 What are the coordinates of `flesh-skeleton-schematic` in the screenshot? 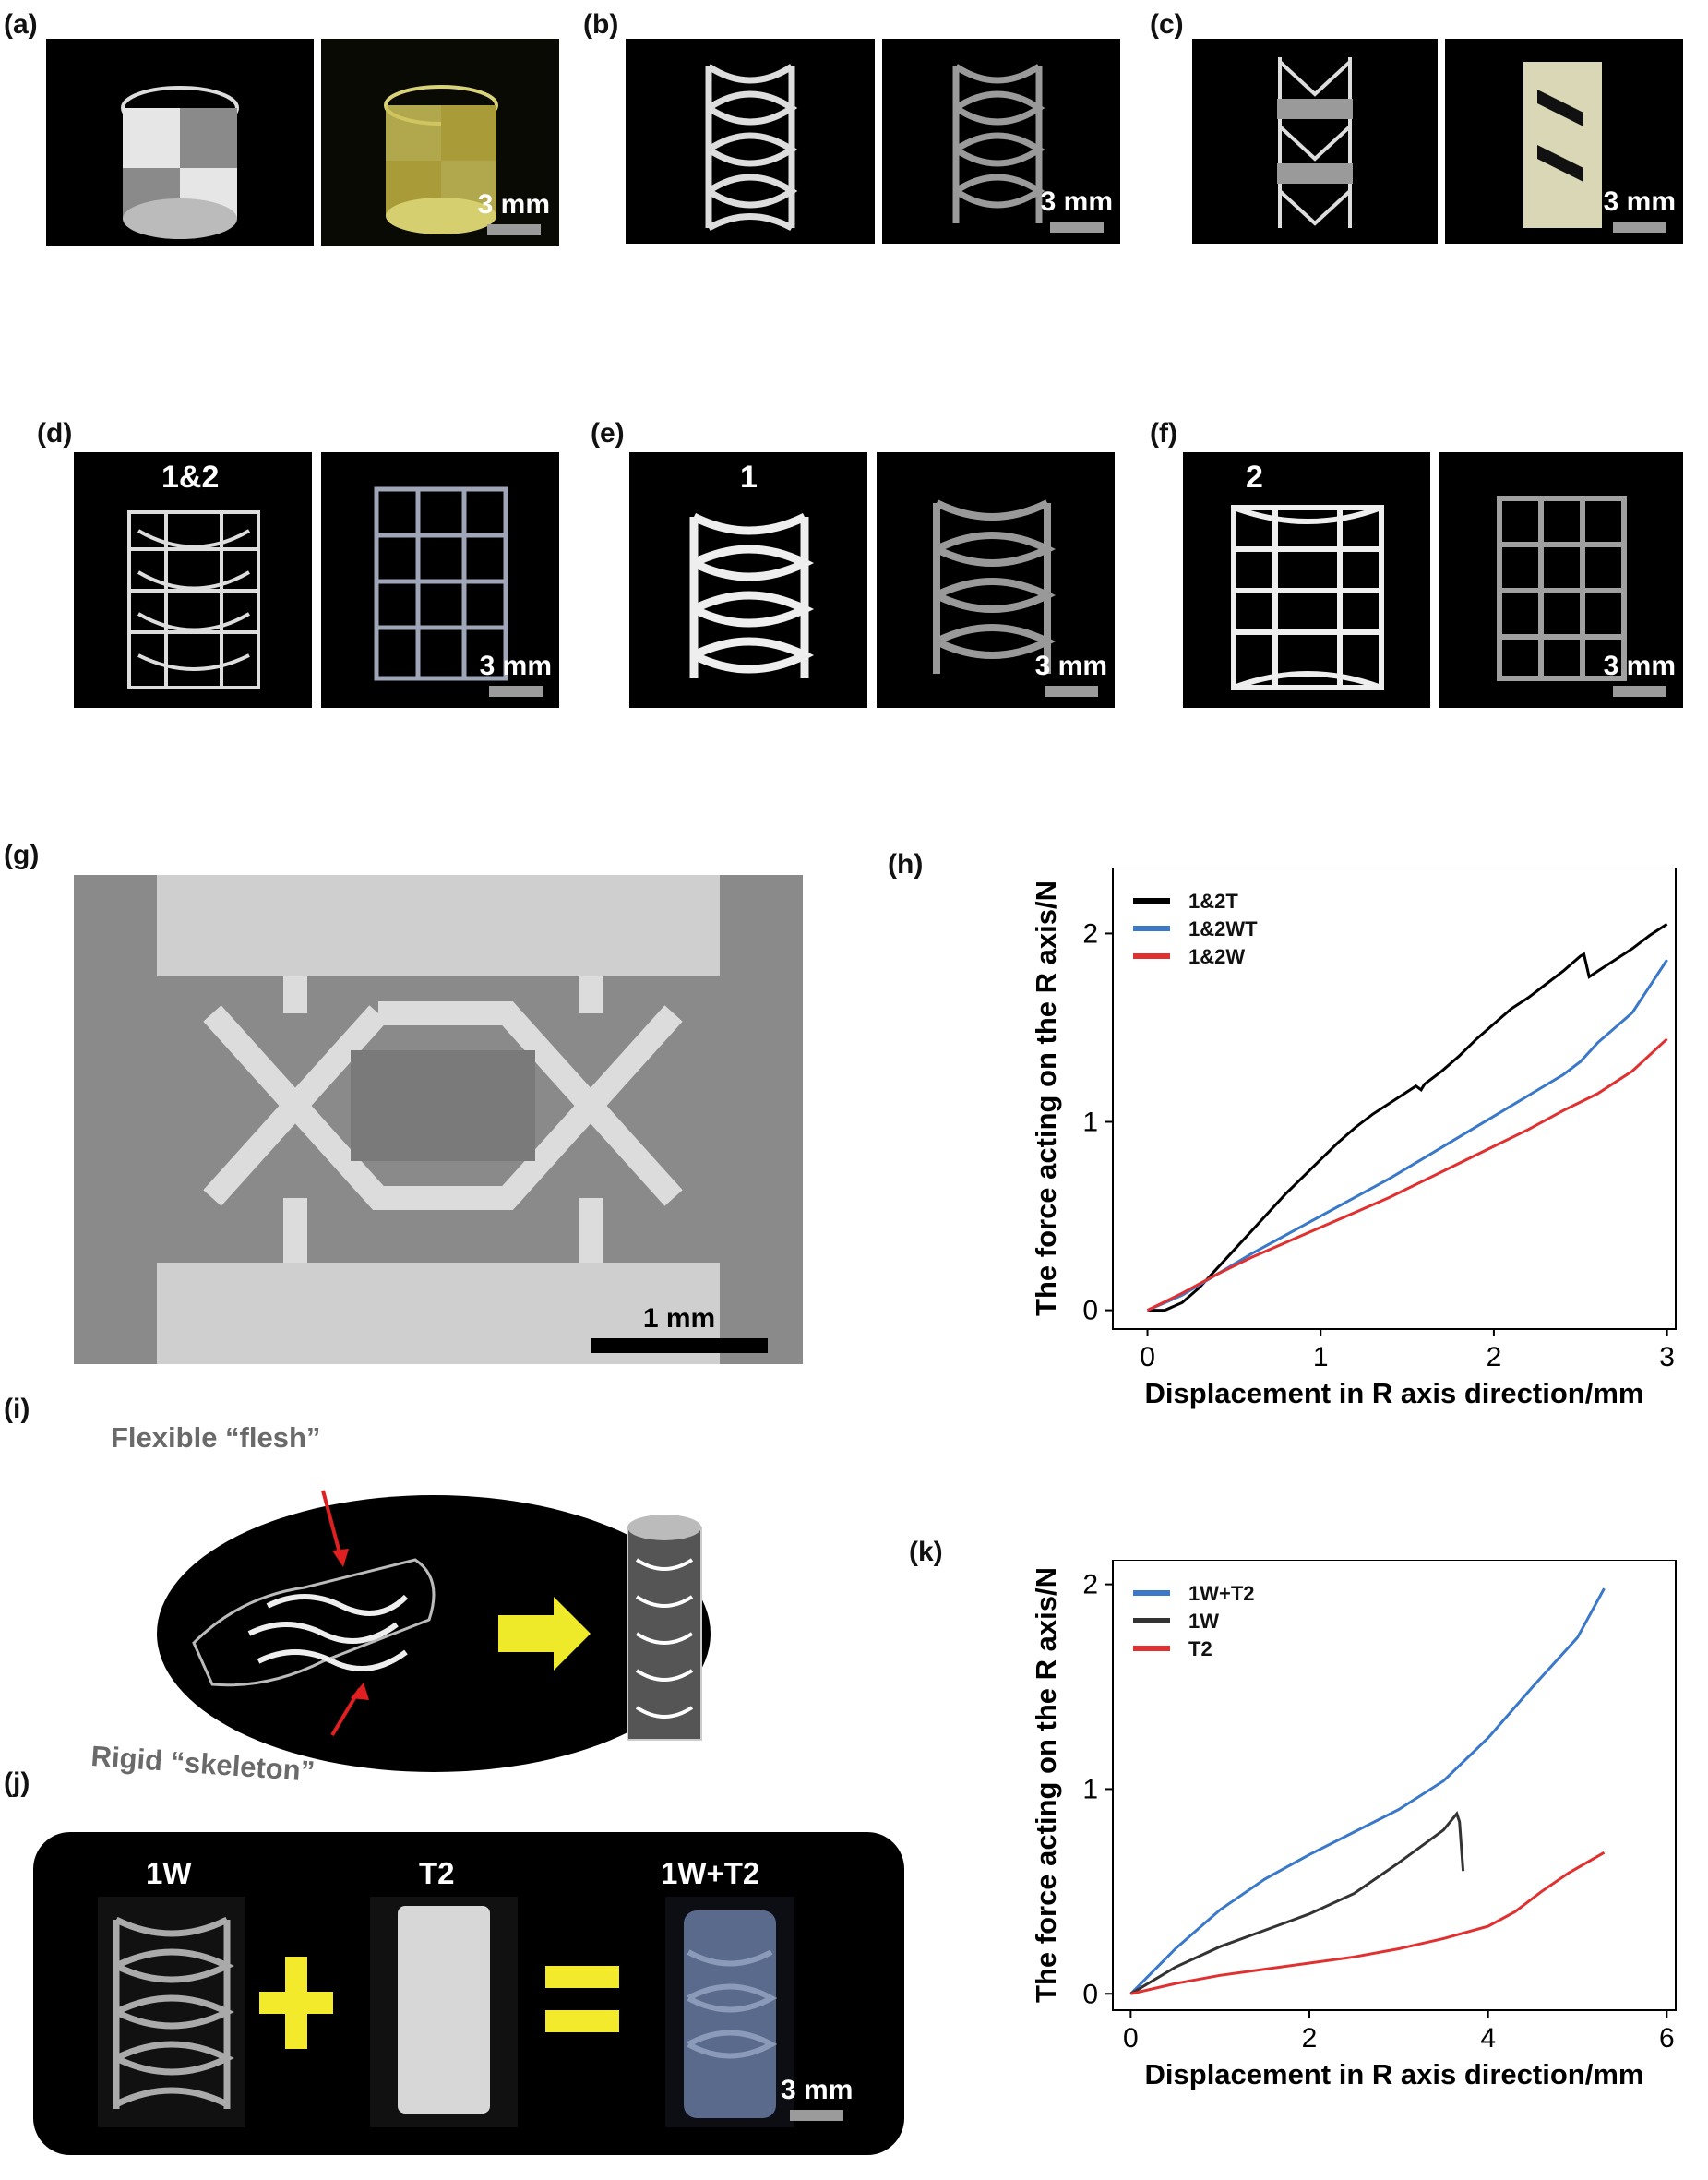 It's located at (434, 1631).